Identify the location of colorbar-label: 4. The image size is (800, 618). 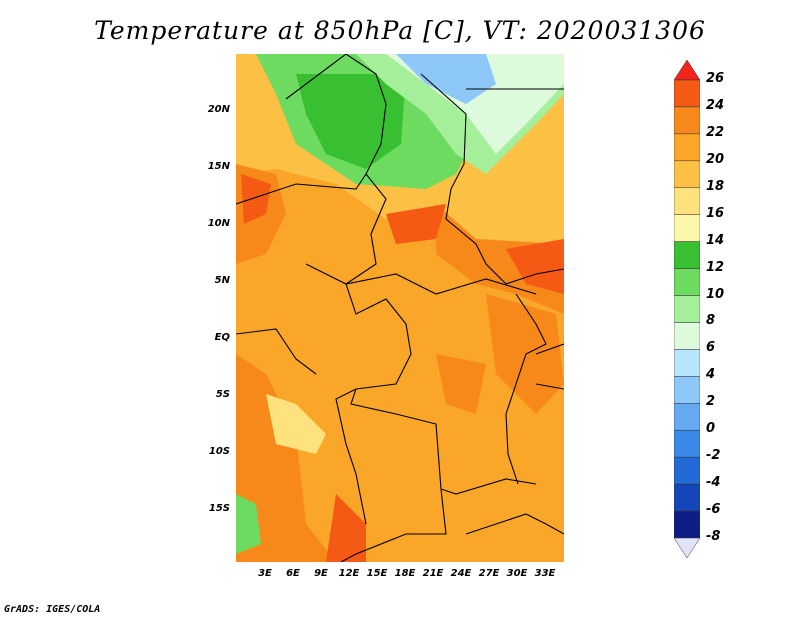
(711, 375).